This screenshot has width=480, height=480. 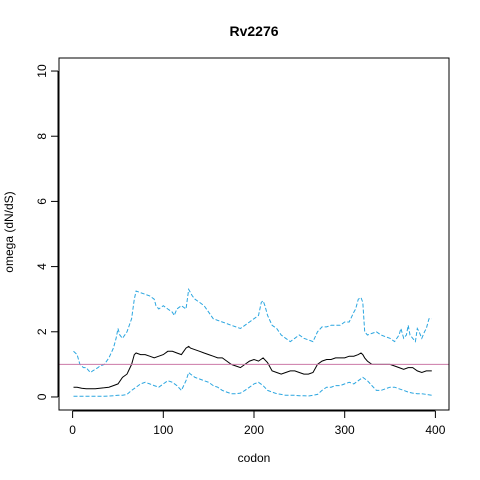 I want to click on x-axis: 0 100 200 300 400, so click(x=257, y=423).